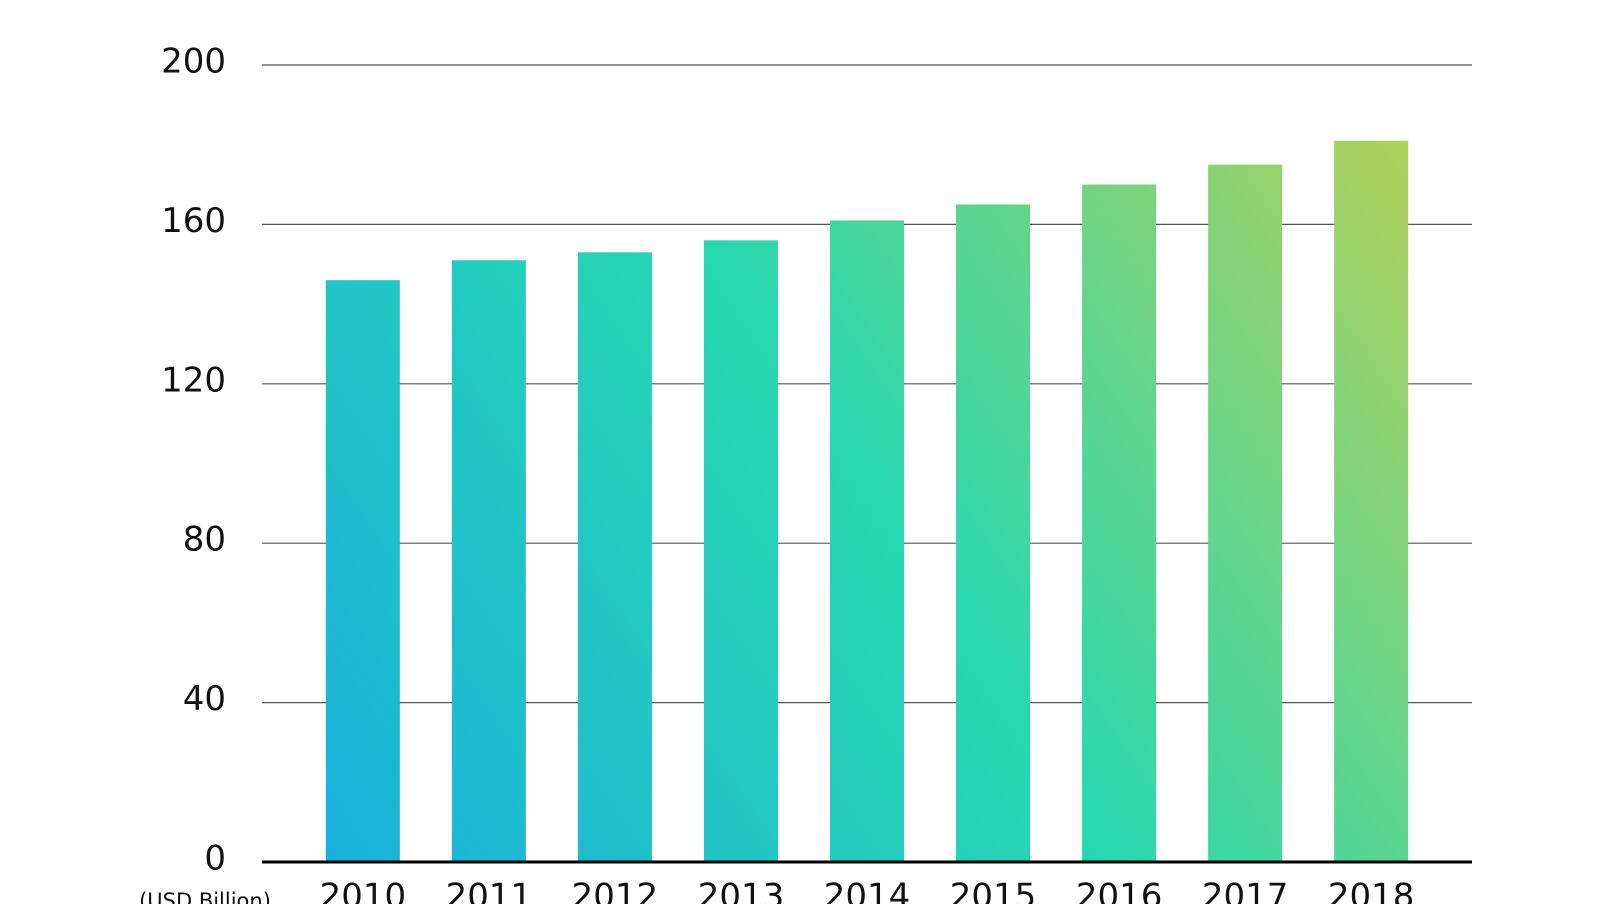 The image size is (1600, 904). What do you see at coordinates (741, 890) in the screenshot?
I see `x-tick-label: 2013` at bounding box center [741, 890].